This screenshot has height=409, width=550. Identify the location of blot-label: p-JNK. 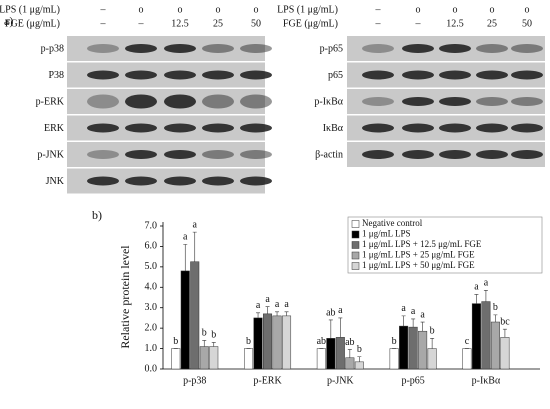
(50, 154).